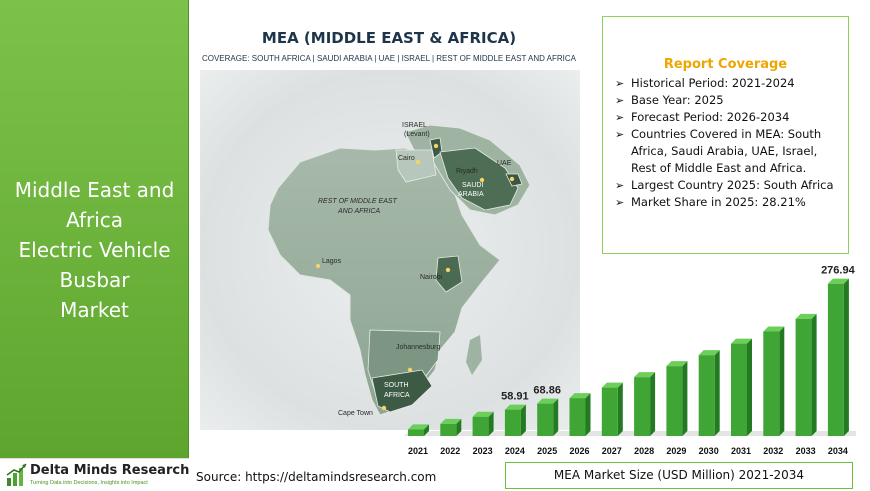 This screenshot has height=491, width=870. Describe the element at coordinates (397, 395) in the screenshot. I see `map-label-africa: AFRICA` at that location.